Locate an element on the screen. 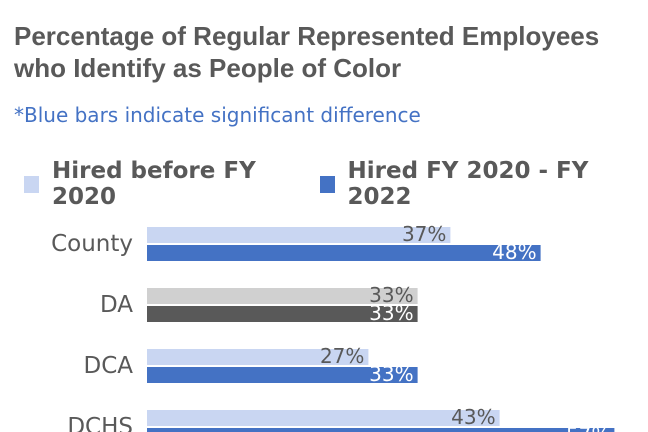 The width and height of the screenshot is (648, 432). data-label-dca-after: 33% is located at coordinates (391, 374).